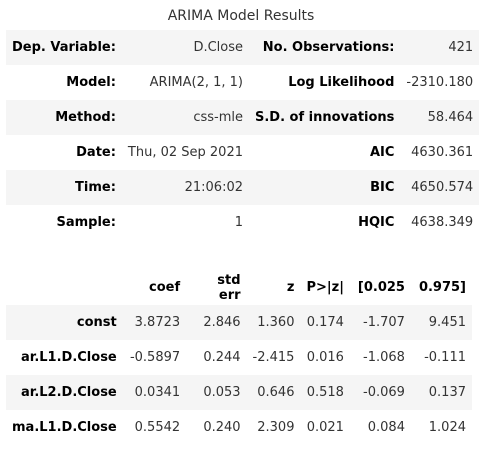  Describe the element at coordinates (325, 357) in the screenshot. I see `table-cell: 0.016` at that location.